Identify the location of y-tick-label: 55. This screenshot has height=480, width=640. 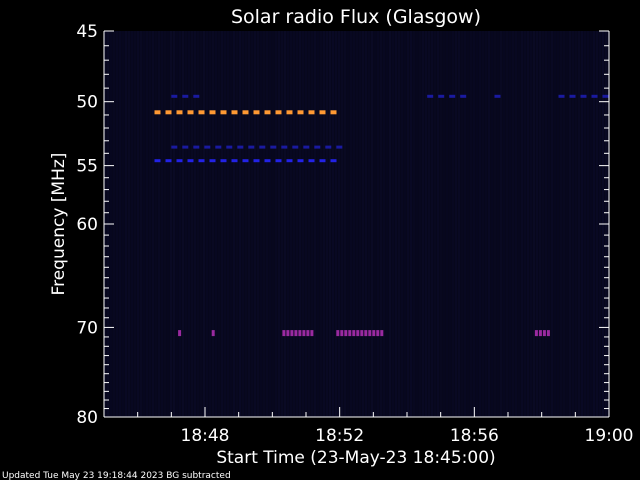
(87, 167).